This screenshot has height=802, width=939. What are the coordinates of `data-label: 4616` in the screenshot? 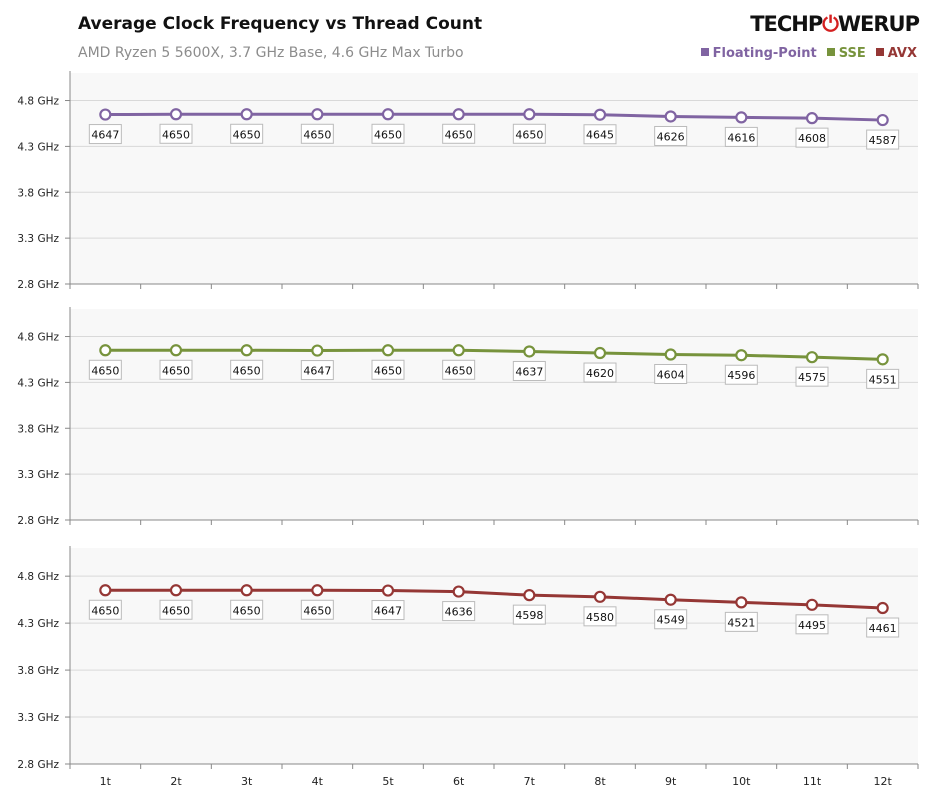 It's located at (741, 137).